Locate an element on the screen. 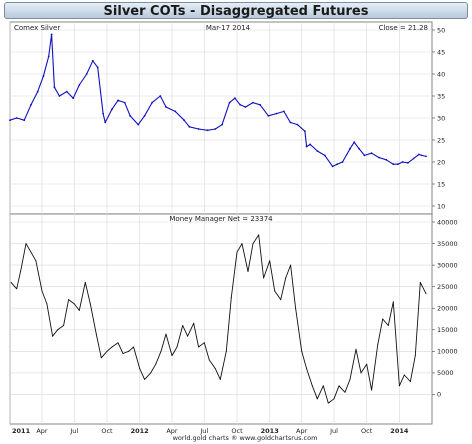 The height and width of the screenshot is (444, 472). y-tick-label: 30 is located at coordinates (441, 118).